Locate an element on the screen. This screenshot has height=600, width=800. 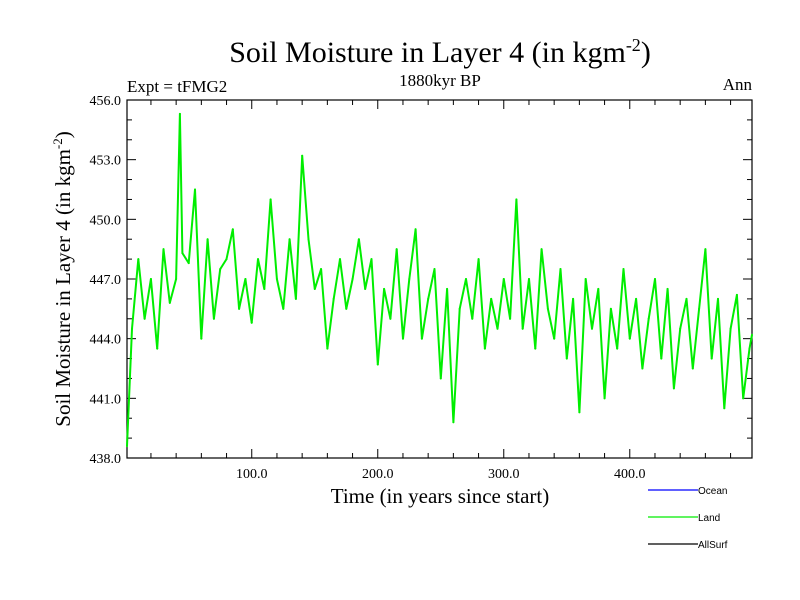
y-tick-label: 438.0 is located at coordinates (106, 459).